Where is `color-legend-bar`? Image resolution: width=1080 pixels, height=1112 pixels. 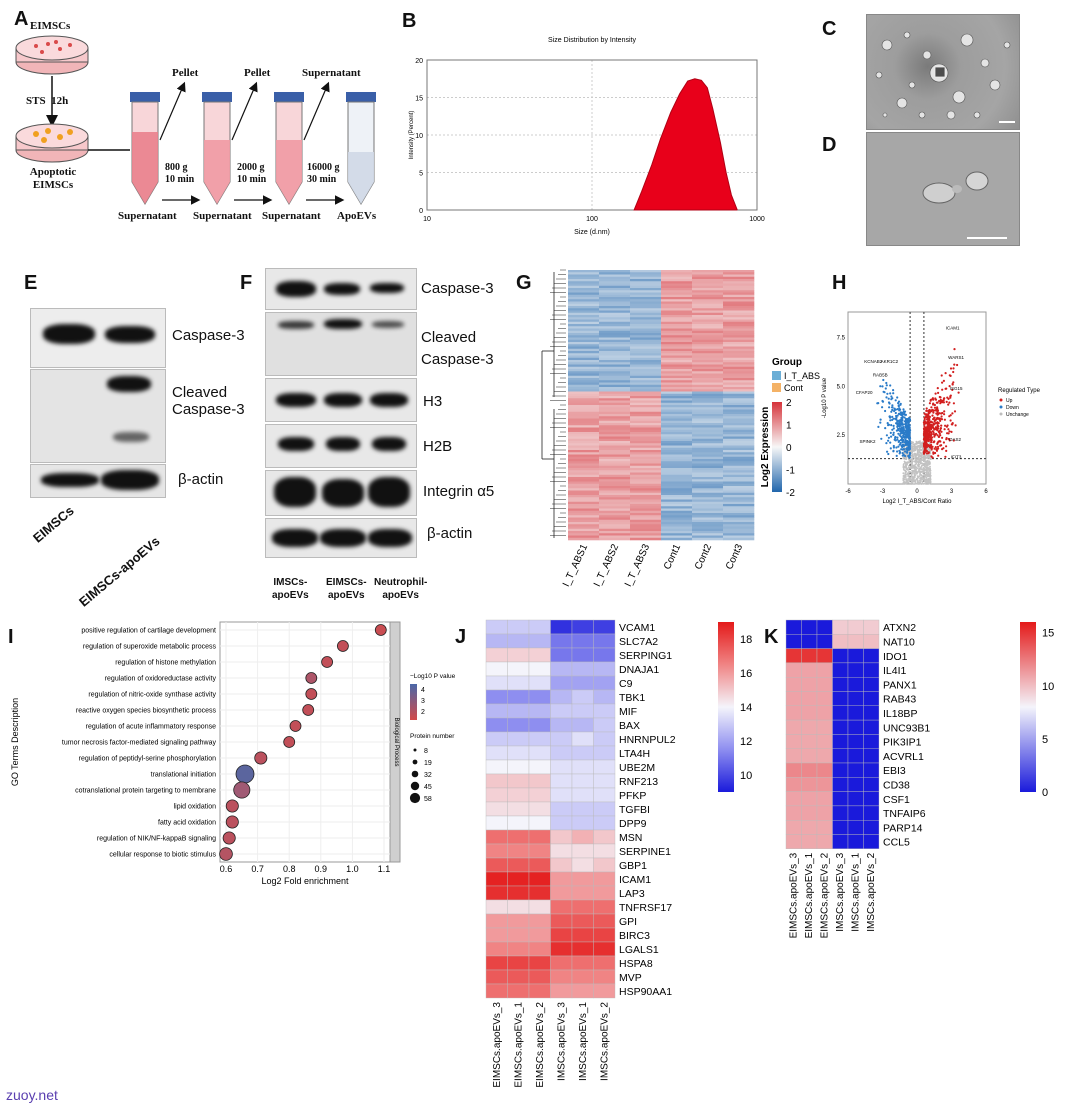
color-legend-bar is located at coordinates (413, 702).